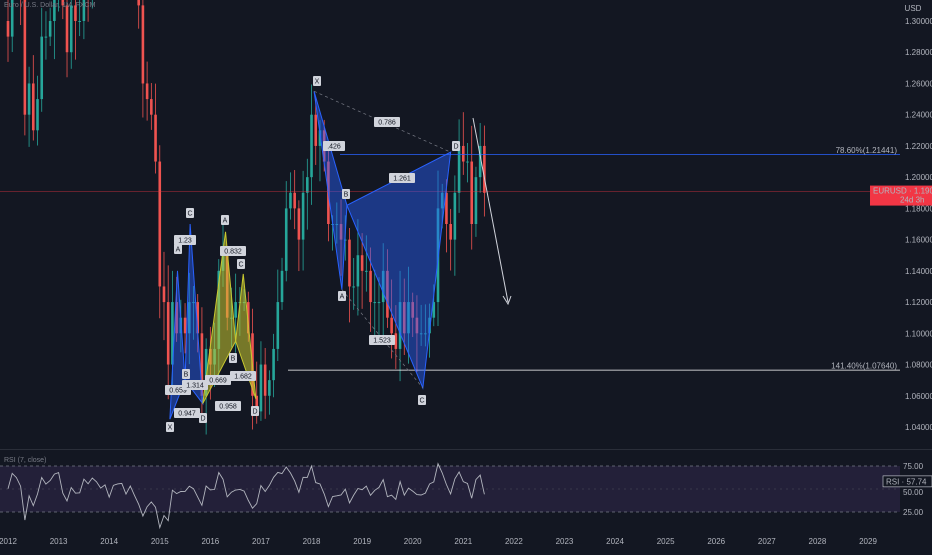 This screenshot has height=555, width=932. Describe the element at coordinates (918, 427) in the screenshot. I see `price-tick-label: 1.04000` at that location.